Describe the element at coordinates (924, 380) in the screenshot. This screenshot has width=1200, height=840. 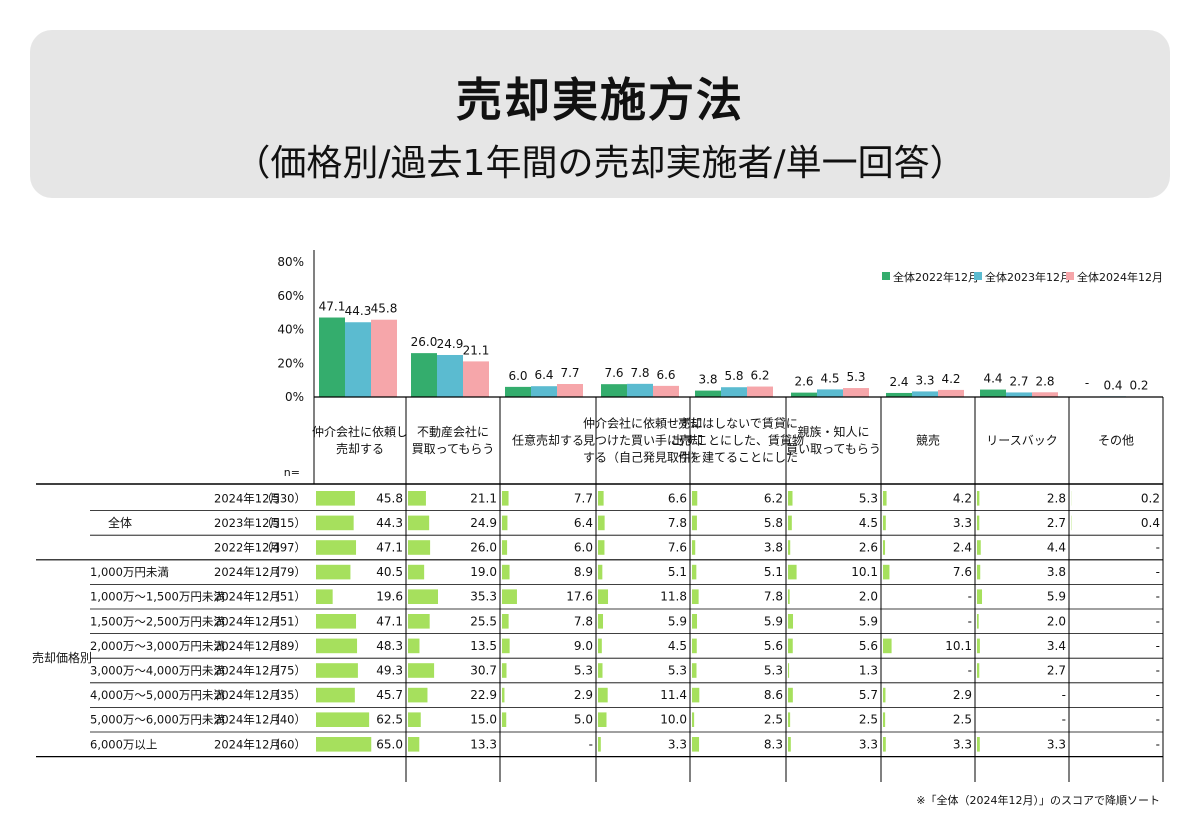
I see `bar-value-label: 3.3` at that location.